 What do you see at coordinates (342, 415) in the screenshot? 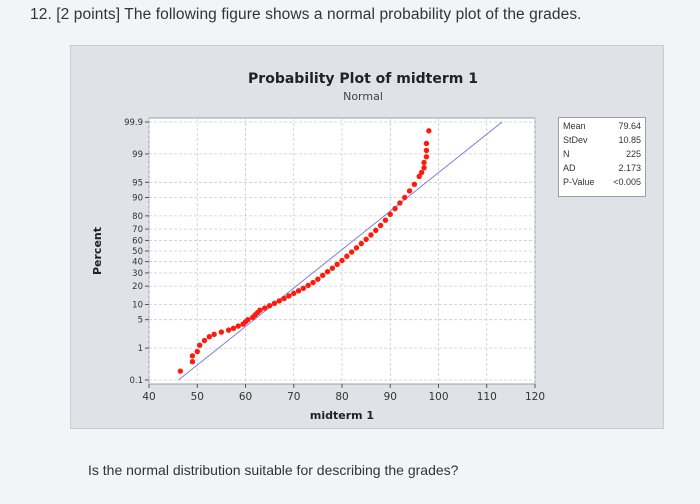
I see `x-axis-label: midterm 1` at bounding box center [342, 415].